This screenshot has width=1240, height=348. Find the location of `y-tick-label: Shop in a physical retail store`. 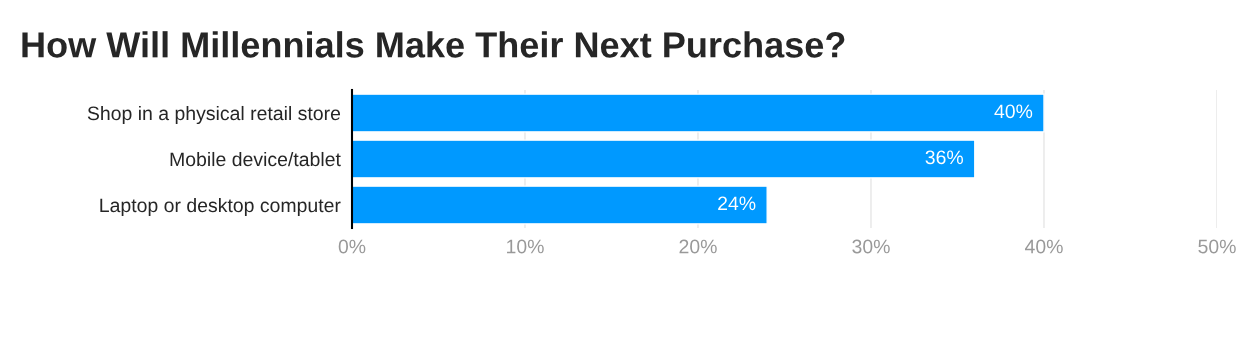

y-tick-label: Shop in a physical retail store is located at coordinates (214, 115).